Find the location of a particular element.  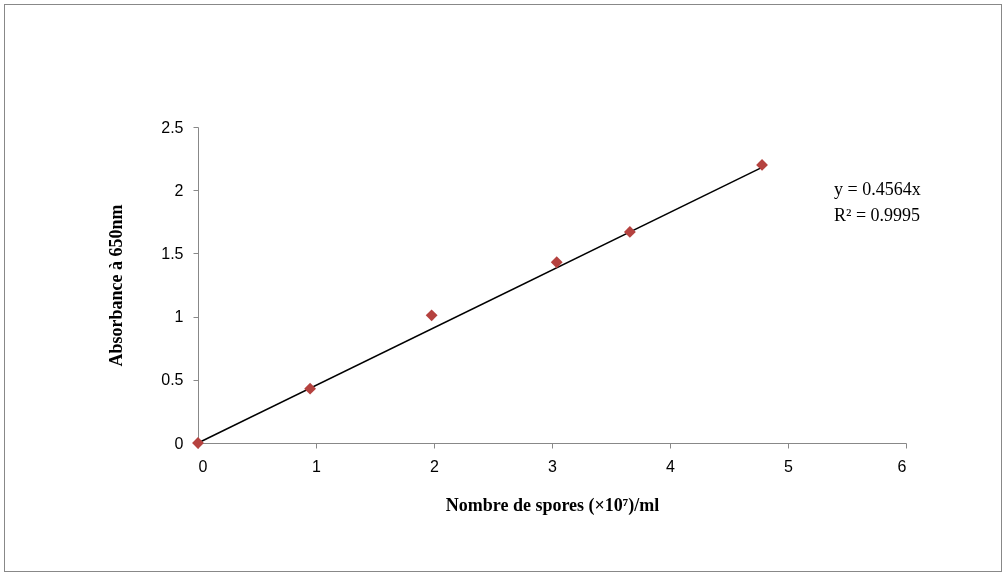

annotation: y = 0.4564x is located at coordinates (877, 189).